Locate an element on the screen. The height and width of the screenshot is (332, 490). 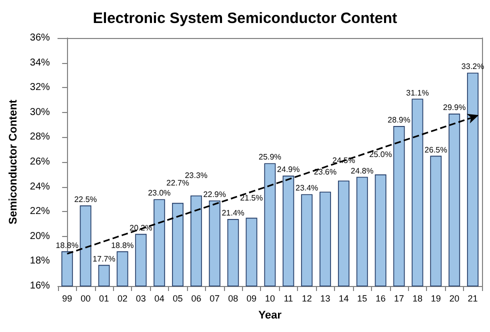
x-tick-label: 21 is located at coordinates (473, 299).